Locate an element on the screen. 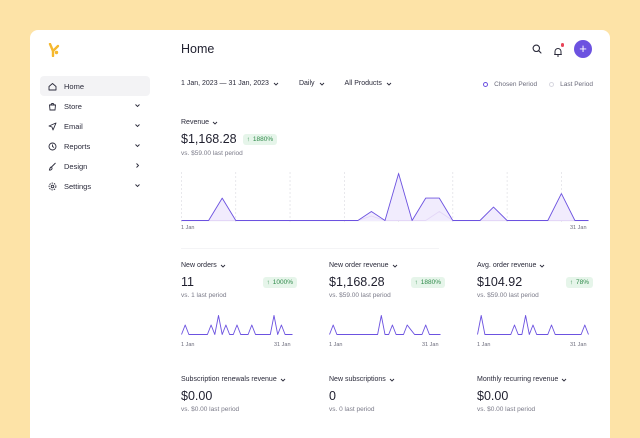 The height and width of the screenshot is (438, 640). plus-icon: + is located at coordinates (583, 48).